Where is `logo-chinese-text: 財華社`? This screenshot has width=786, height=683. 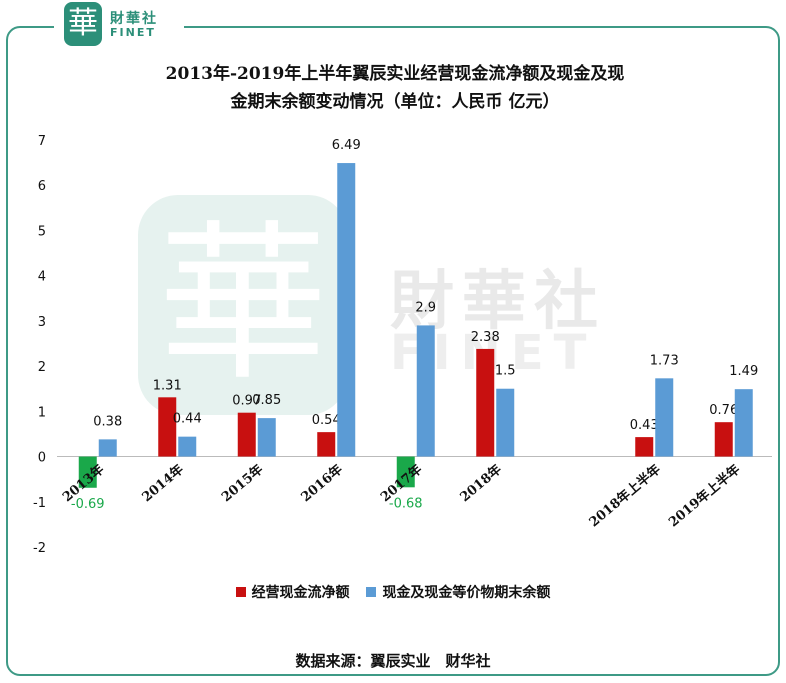
logo-chinese-text: 財華社 is located at coordinates (134, 19).